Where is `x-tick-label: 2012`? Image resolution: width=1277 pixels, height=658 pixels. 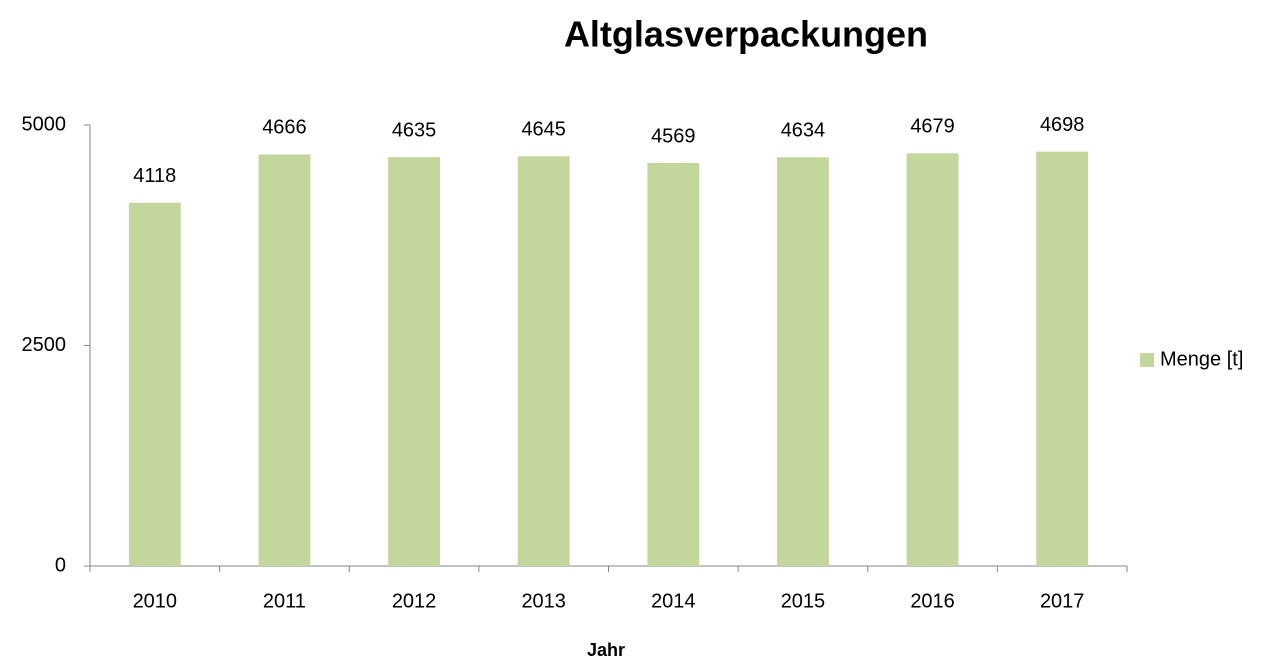 x-tick-label: 2012 is located at coordinates (414, 601).